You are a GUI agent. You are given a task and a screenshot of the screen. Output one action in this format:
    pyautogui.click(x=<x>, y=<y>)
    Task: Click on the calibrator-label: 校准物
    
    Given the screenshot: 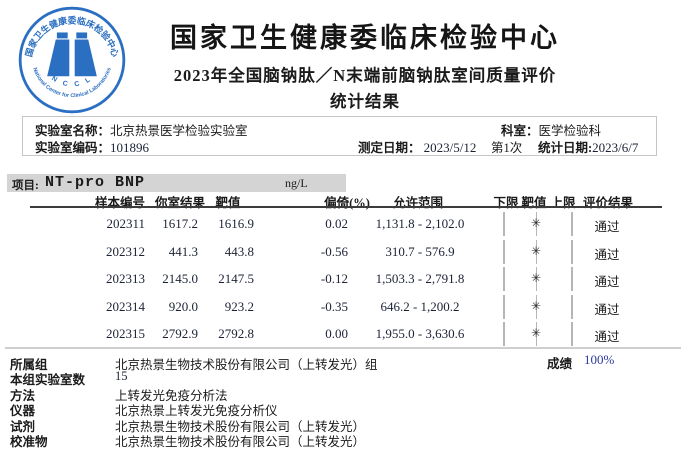 What is the action you would take?
    pyautogui.click(x=29, y=442)
    